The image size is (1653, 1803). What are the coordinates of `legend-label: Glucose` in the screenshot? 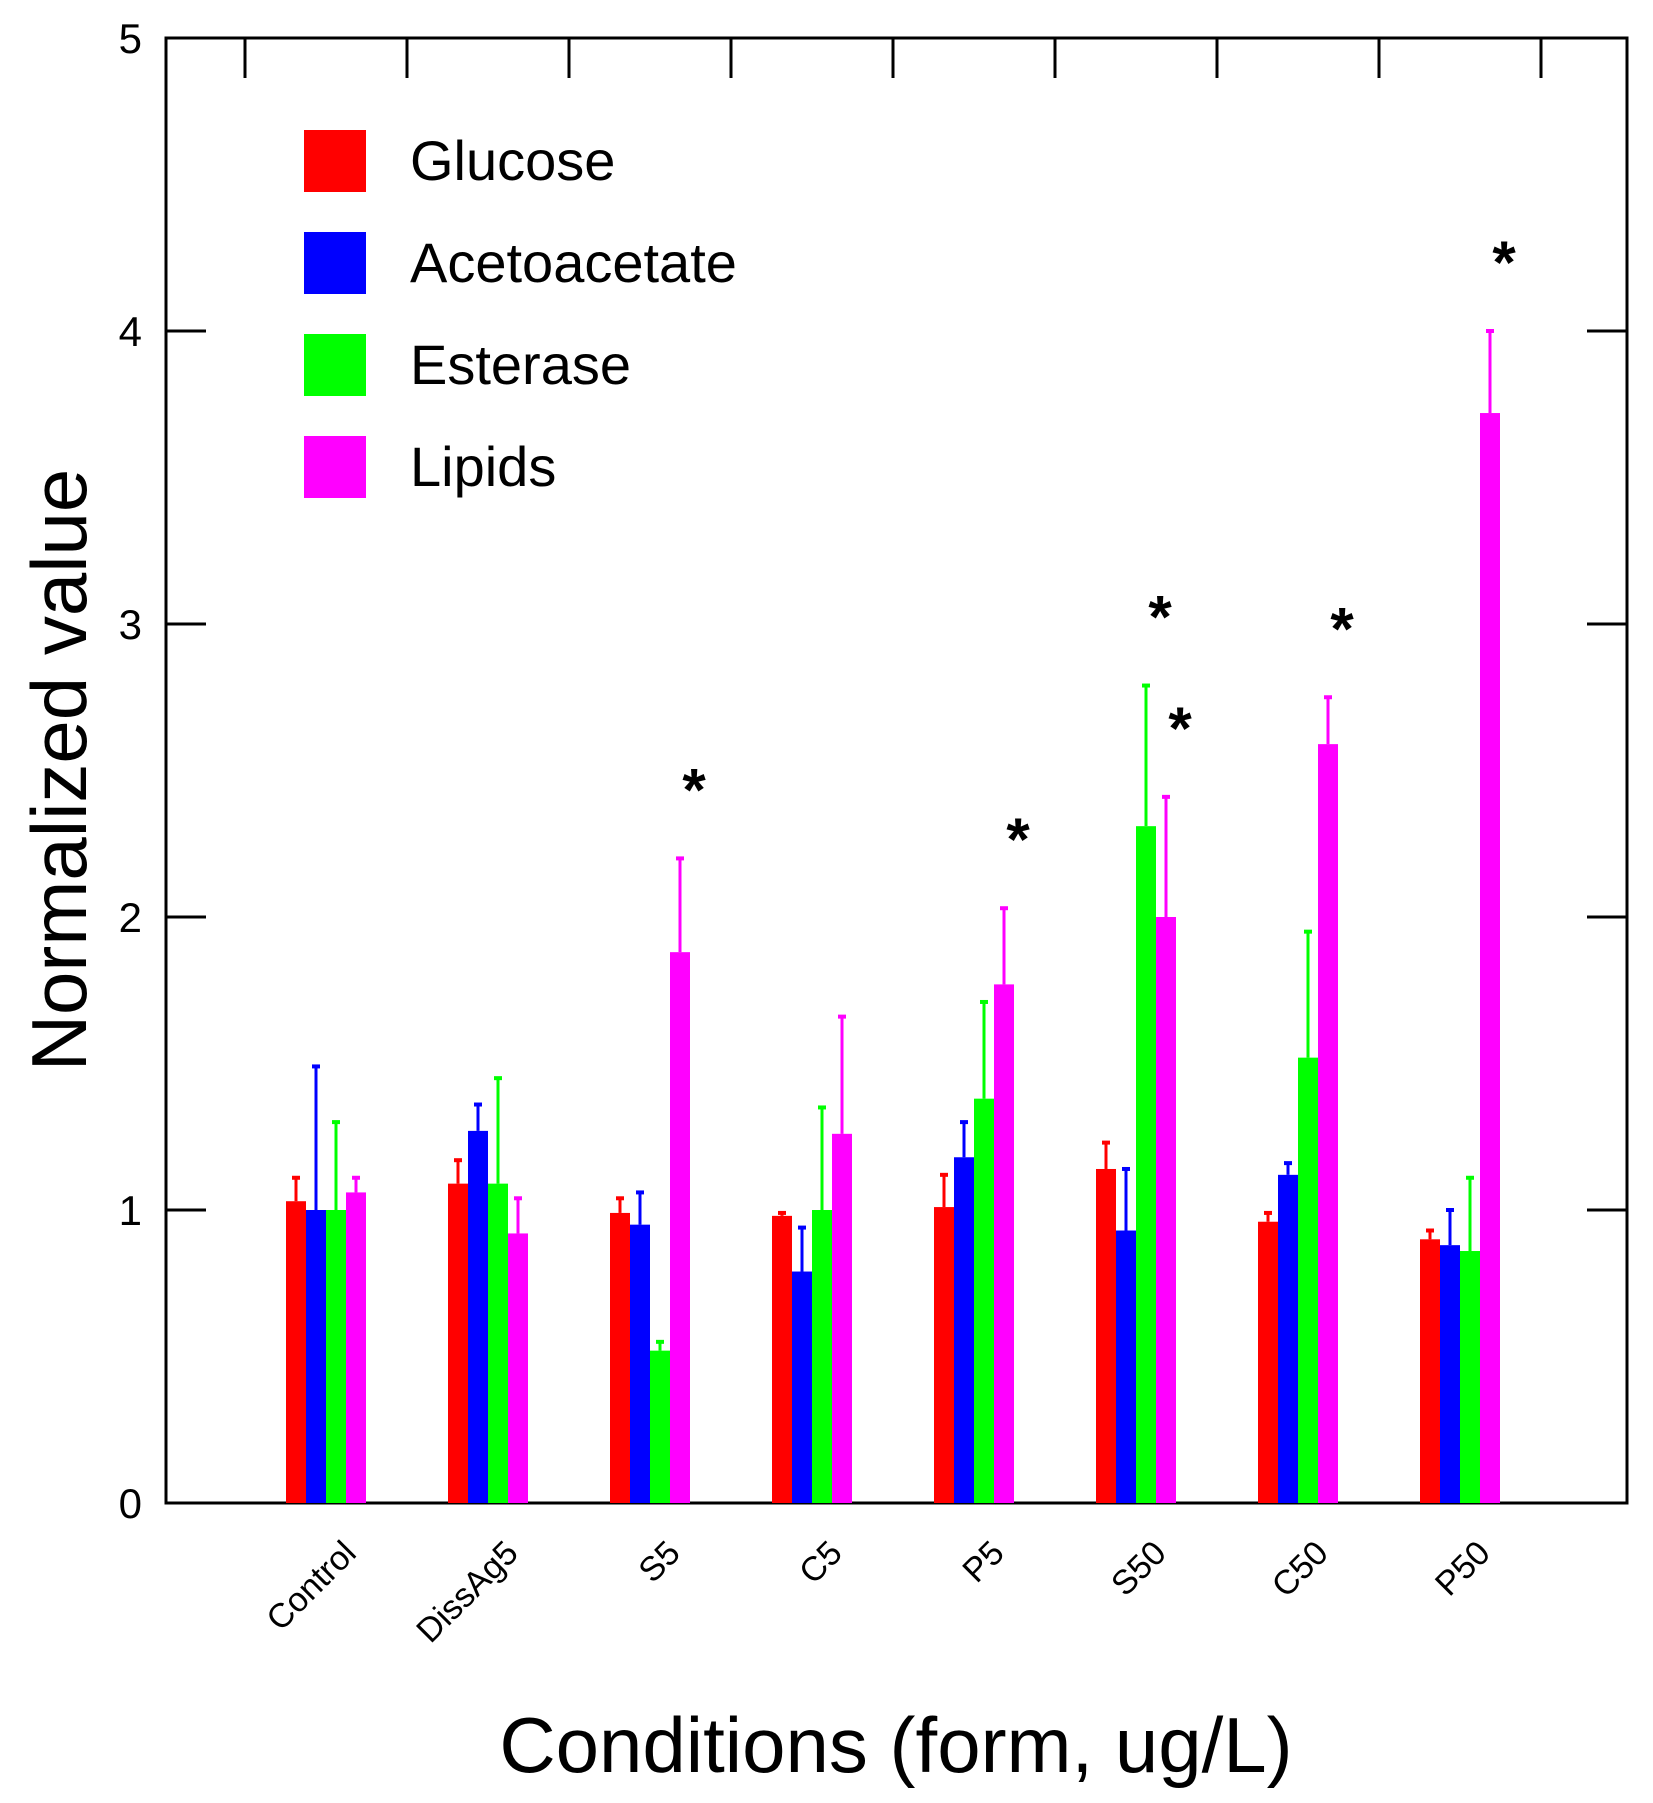 It's located at (512, 160).